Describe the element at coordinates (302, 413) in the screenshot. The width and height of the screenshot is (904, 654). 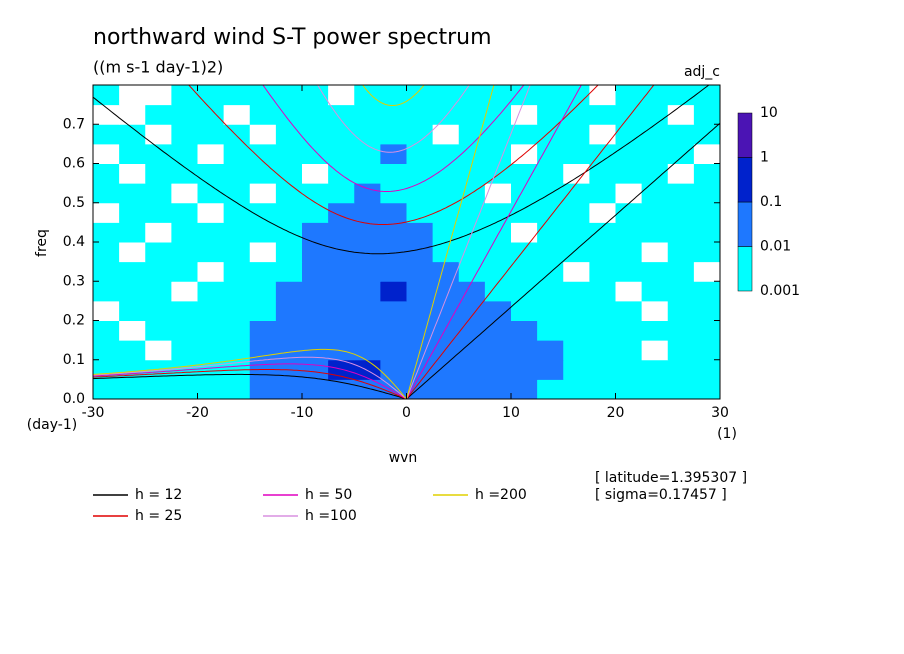
I see `x-tick-label: -10` at that location.